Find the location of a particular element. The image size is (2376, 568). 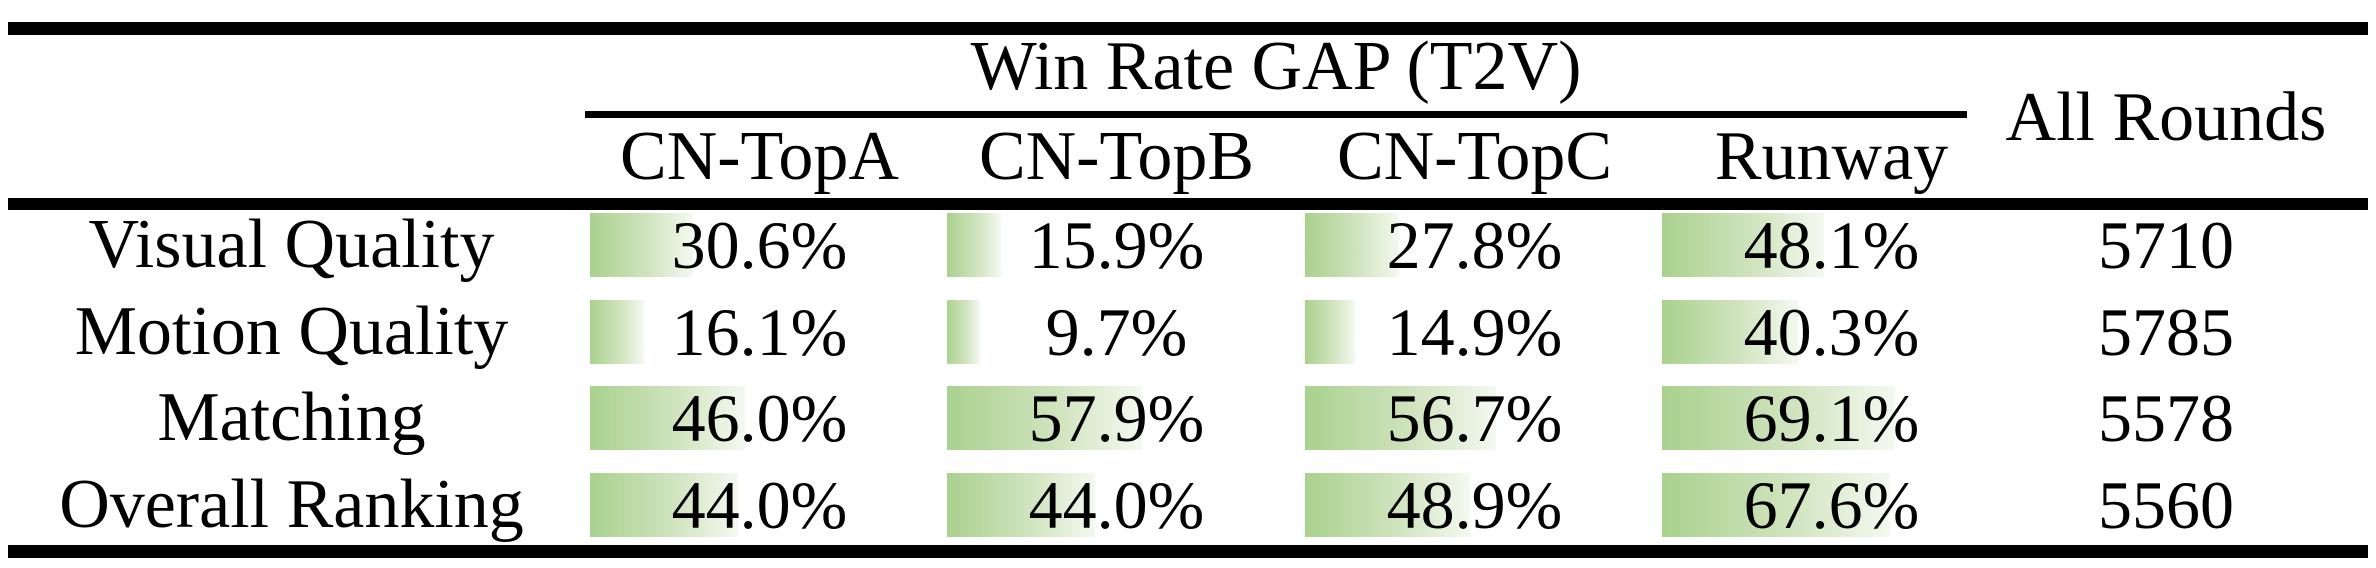

win-rate-cell: 15.9% is located at coordinates (1116, 245).